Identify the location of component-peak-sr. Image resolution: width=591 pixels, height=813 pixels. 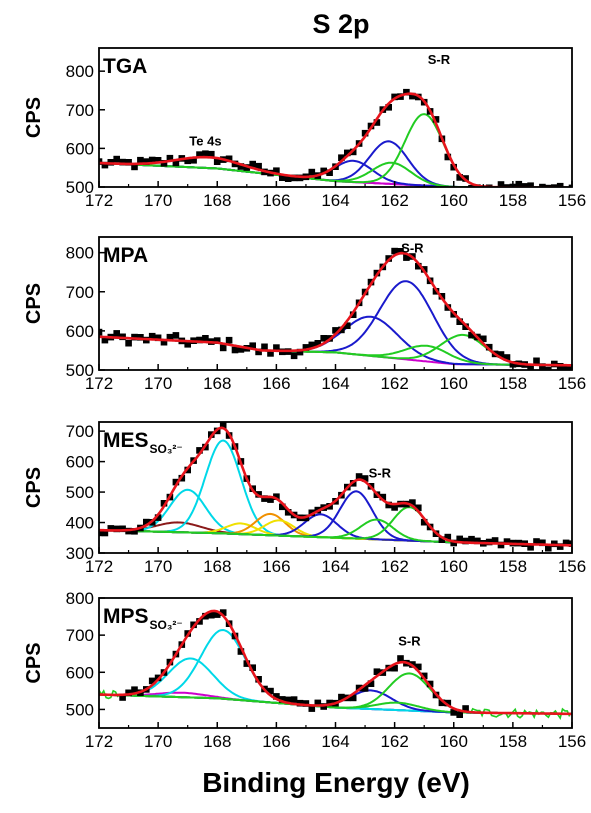
(335, 526).